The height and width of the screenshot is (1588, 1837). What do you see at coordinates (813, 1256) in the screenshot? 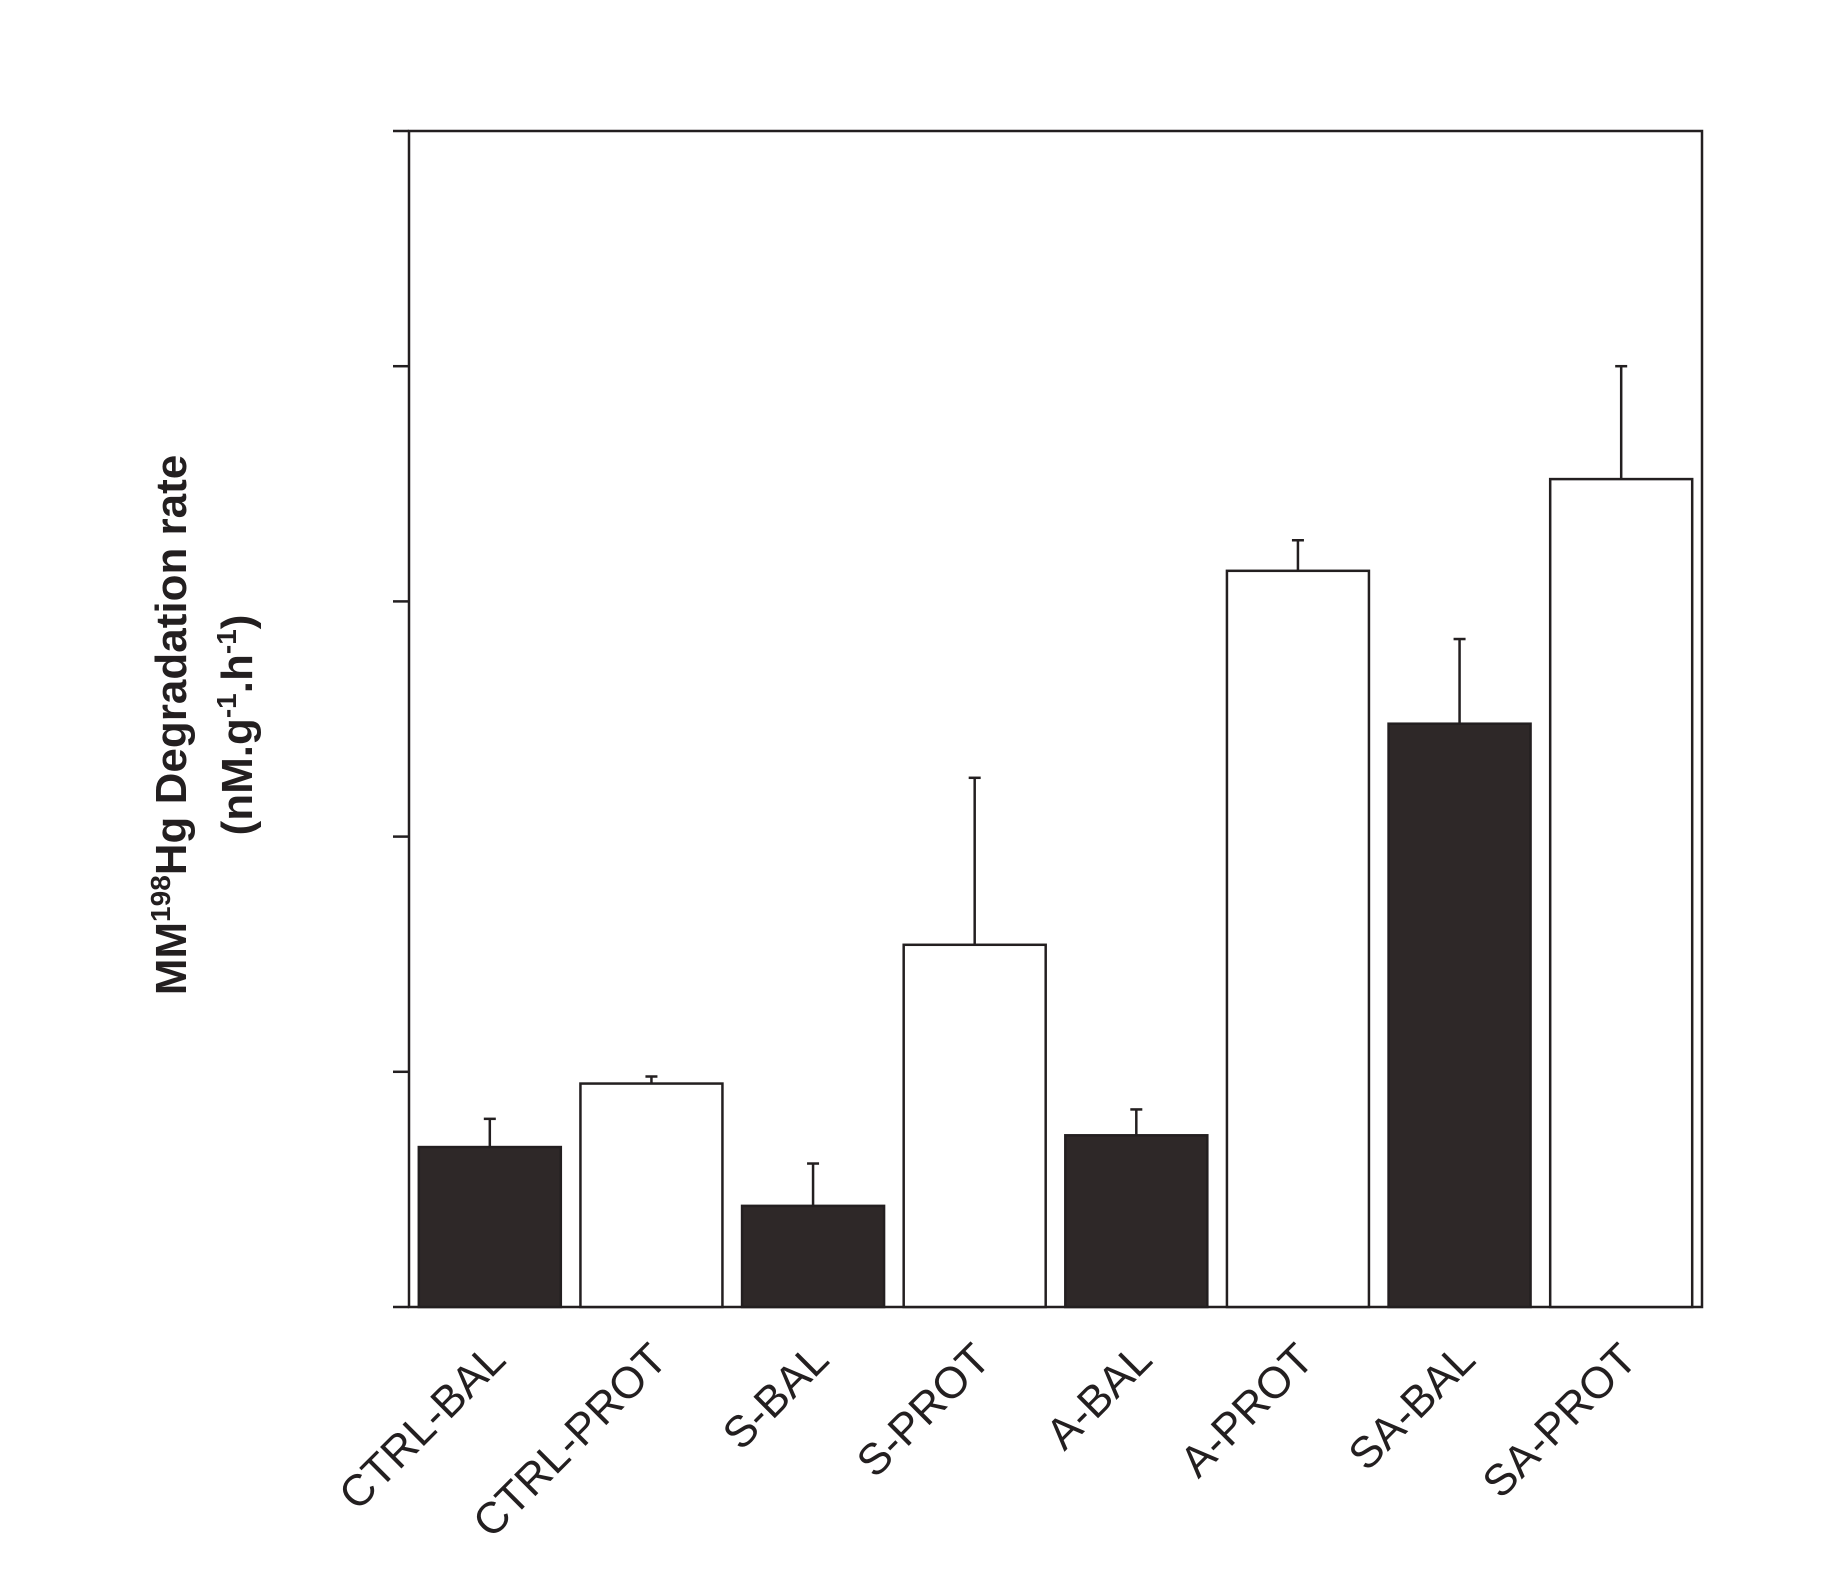
I see `bar-s-bal` at bounding box center [813, 1256].